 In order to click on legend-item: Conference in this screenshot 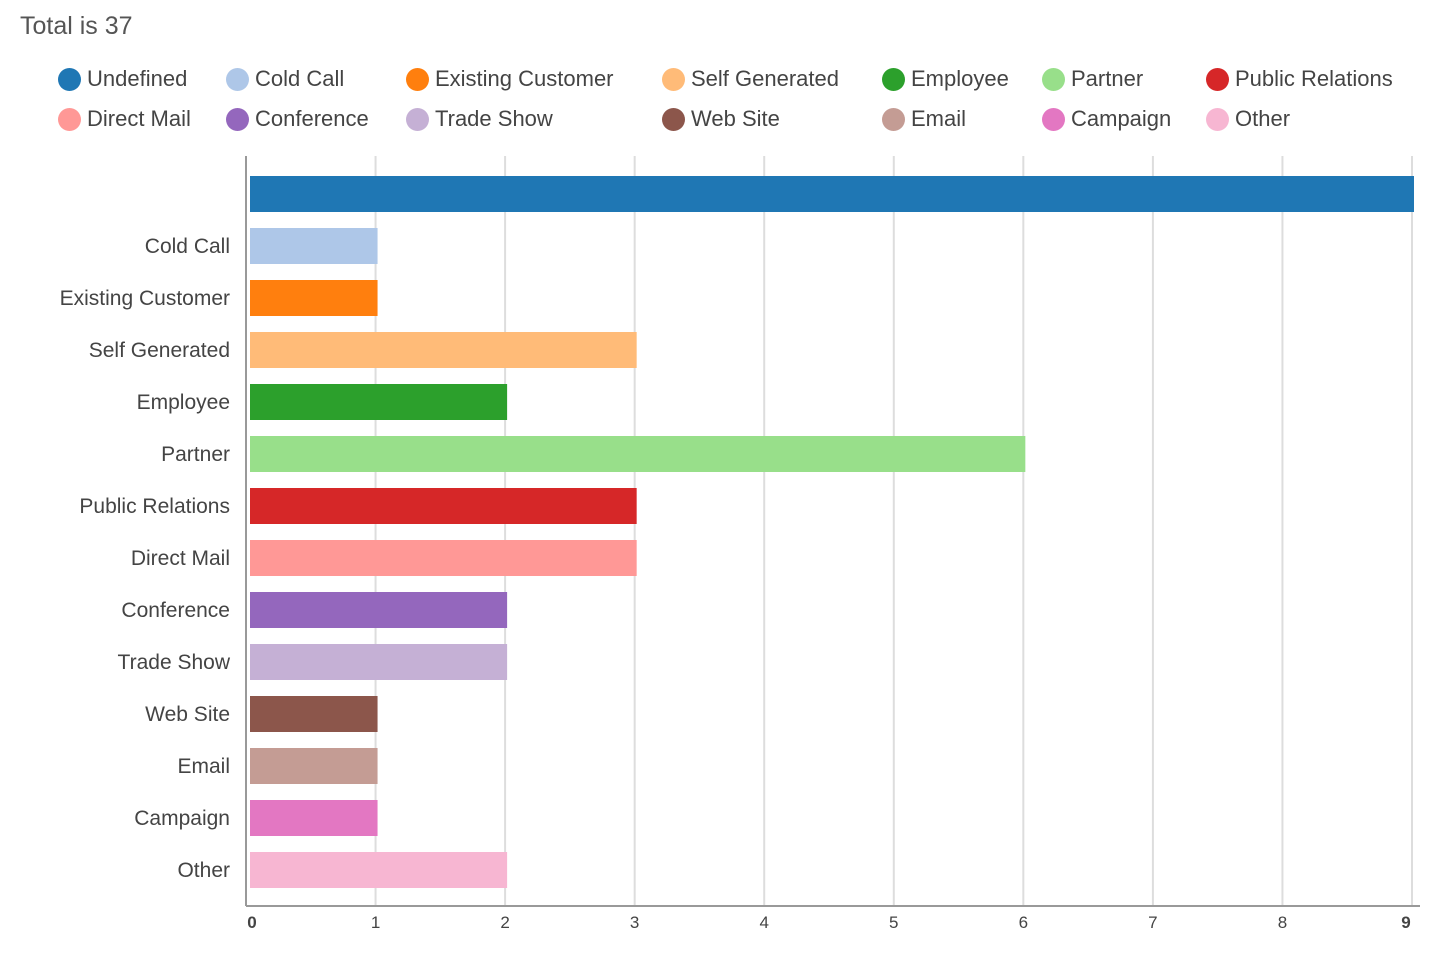, I will do `click(297, 119)`.